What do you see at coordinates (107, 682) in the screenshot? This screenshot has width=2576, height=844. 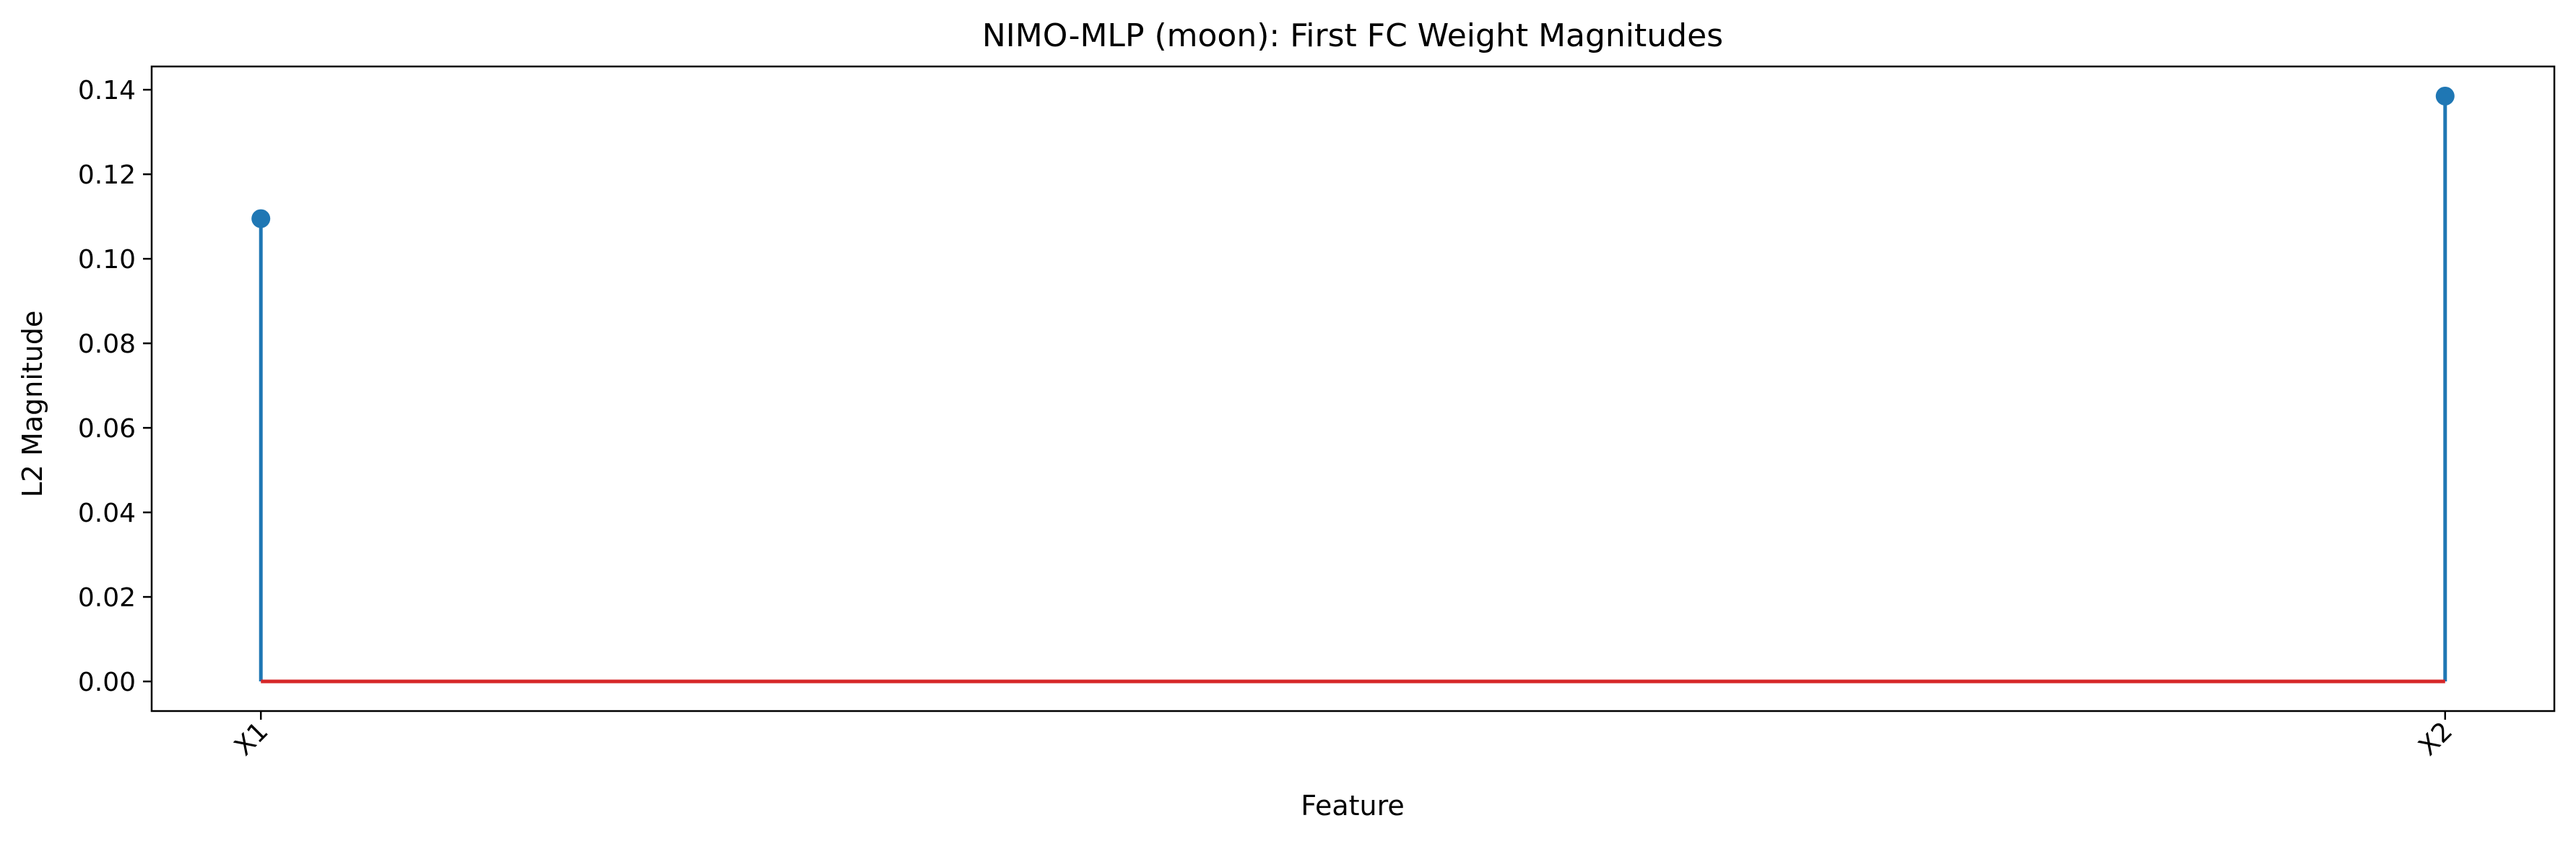 I see `y-tick-label: 0.00` at bounding box center [107, 682].